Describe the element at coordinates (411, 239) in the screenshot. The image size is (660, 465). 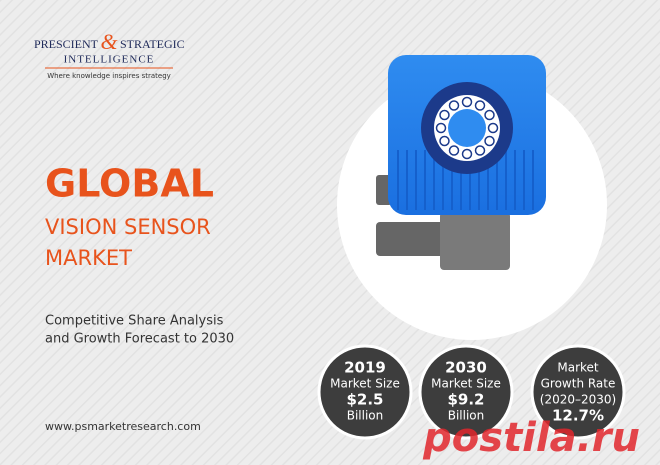
I see `mount-arm` at that location.